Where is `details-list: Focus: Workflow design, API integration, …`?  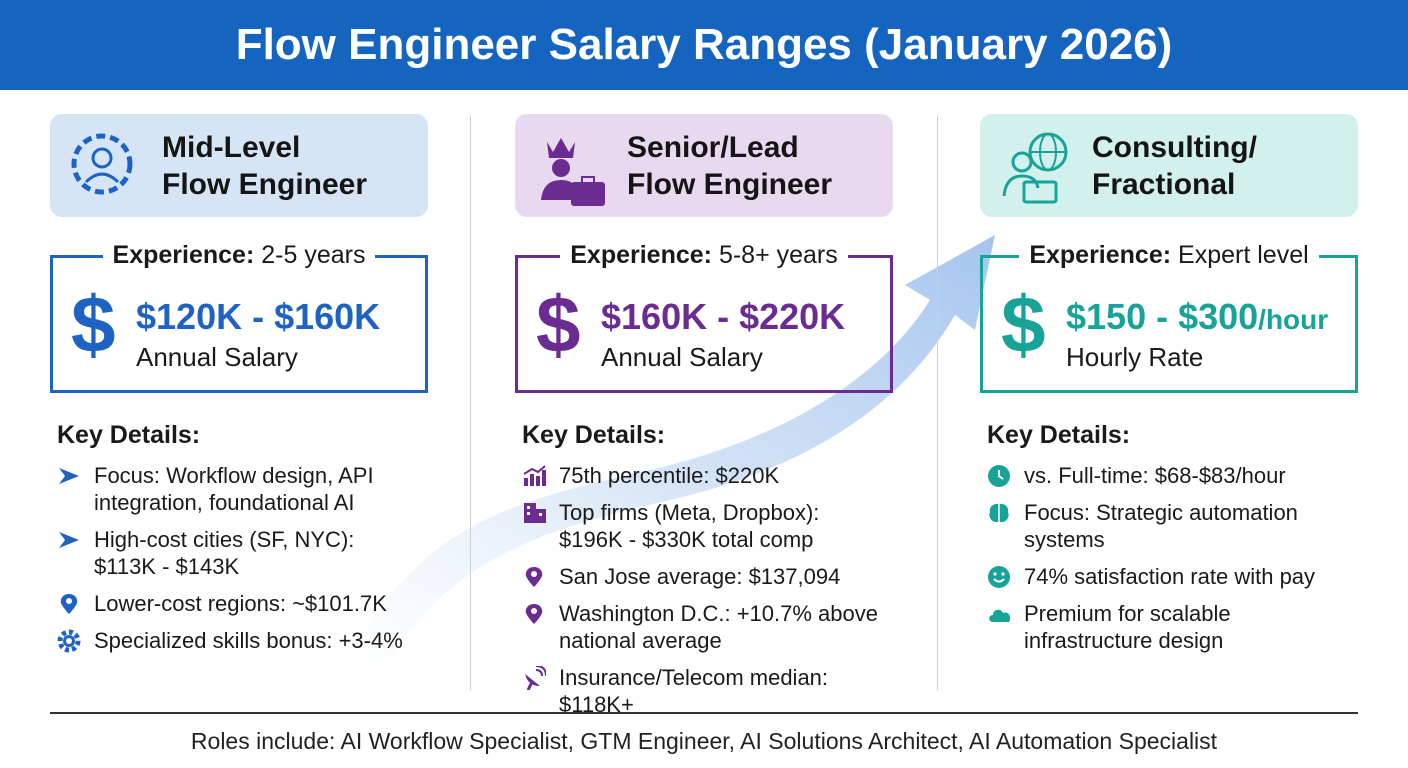
details-list: Focus: Workflow design, API integration, … is located at coordinates (247, 563).